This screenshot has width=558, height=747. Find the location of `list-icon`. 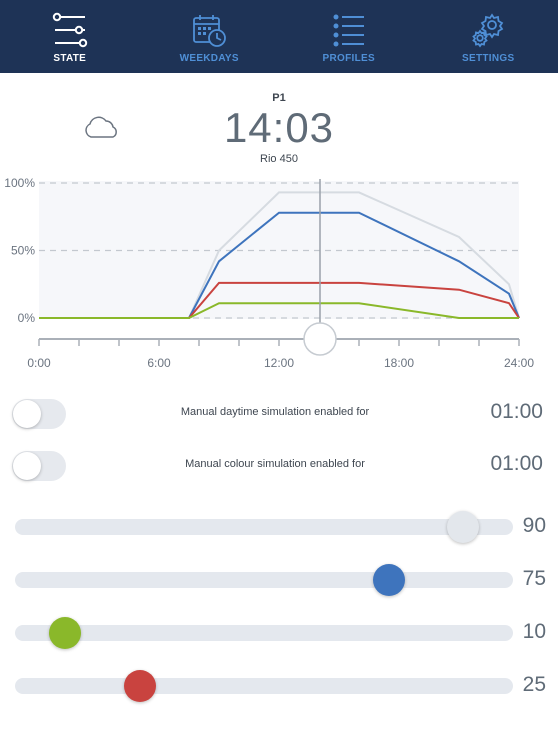

list-icon is located at coordinates (348, 30).